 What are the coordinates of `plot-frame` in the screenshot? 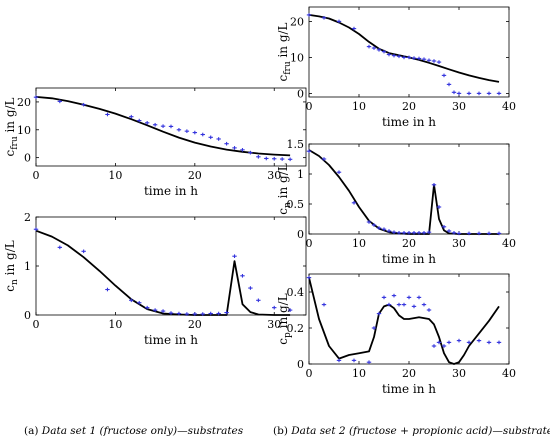 It's located at (171, 266).